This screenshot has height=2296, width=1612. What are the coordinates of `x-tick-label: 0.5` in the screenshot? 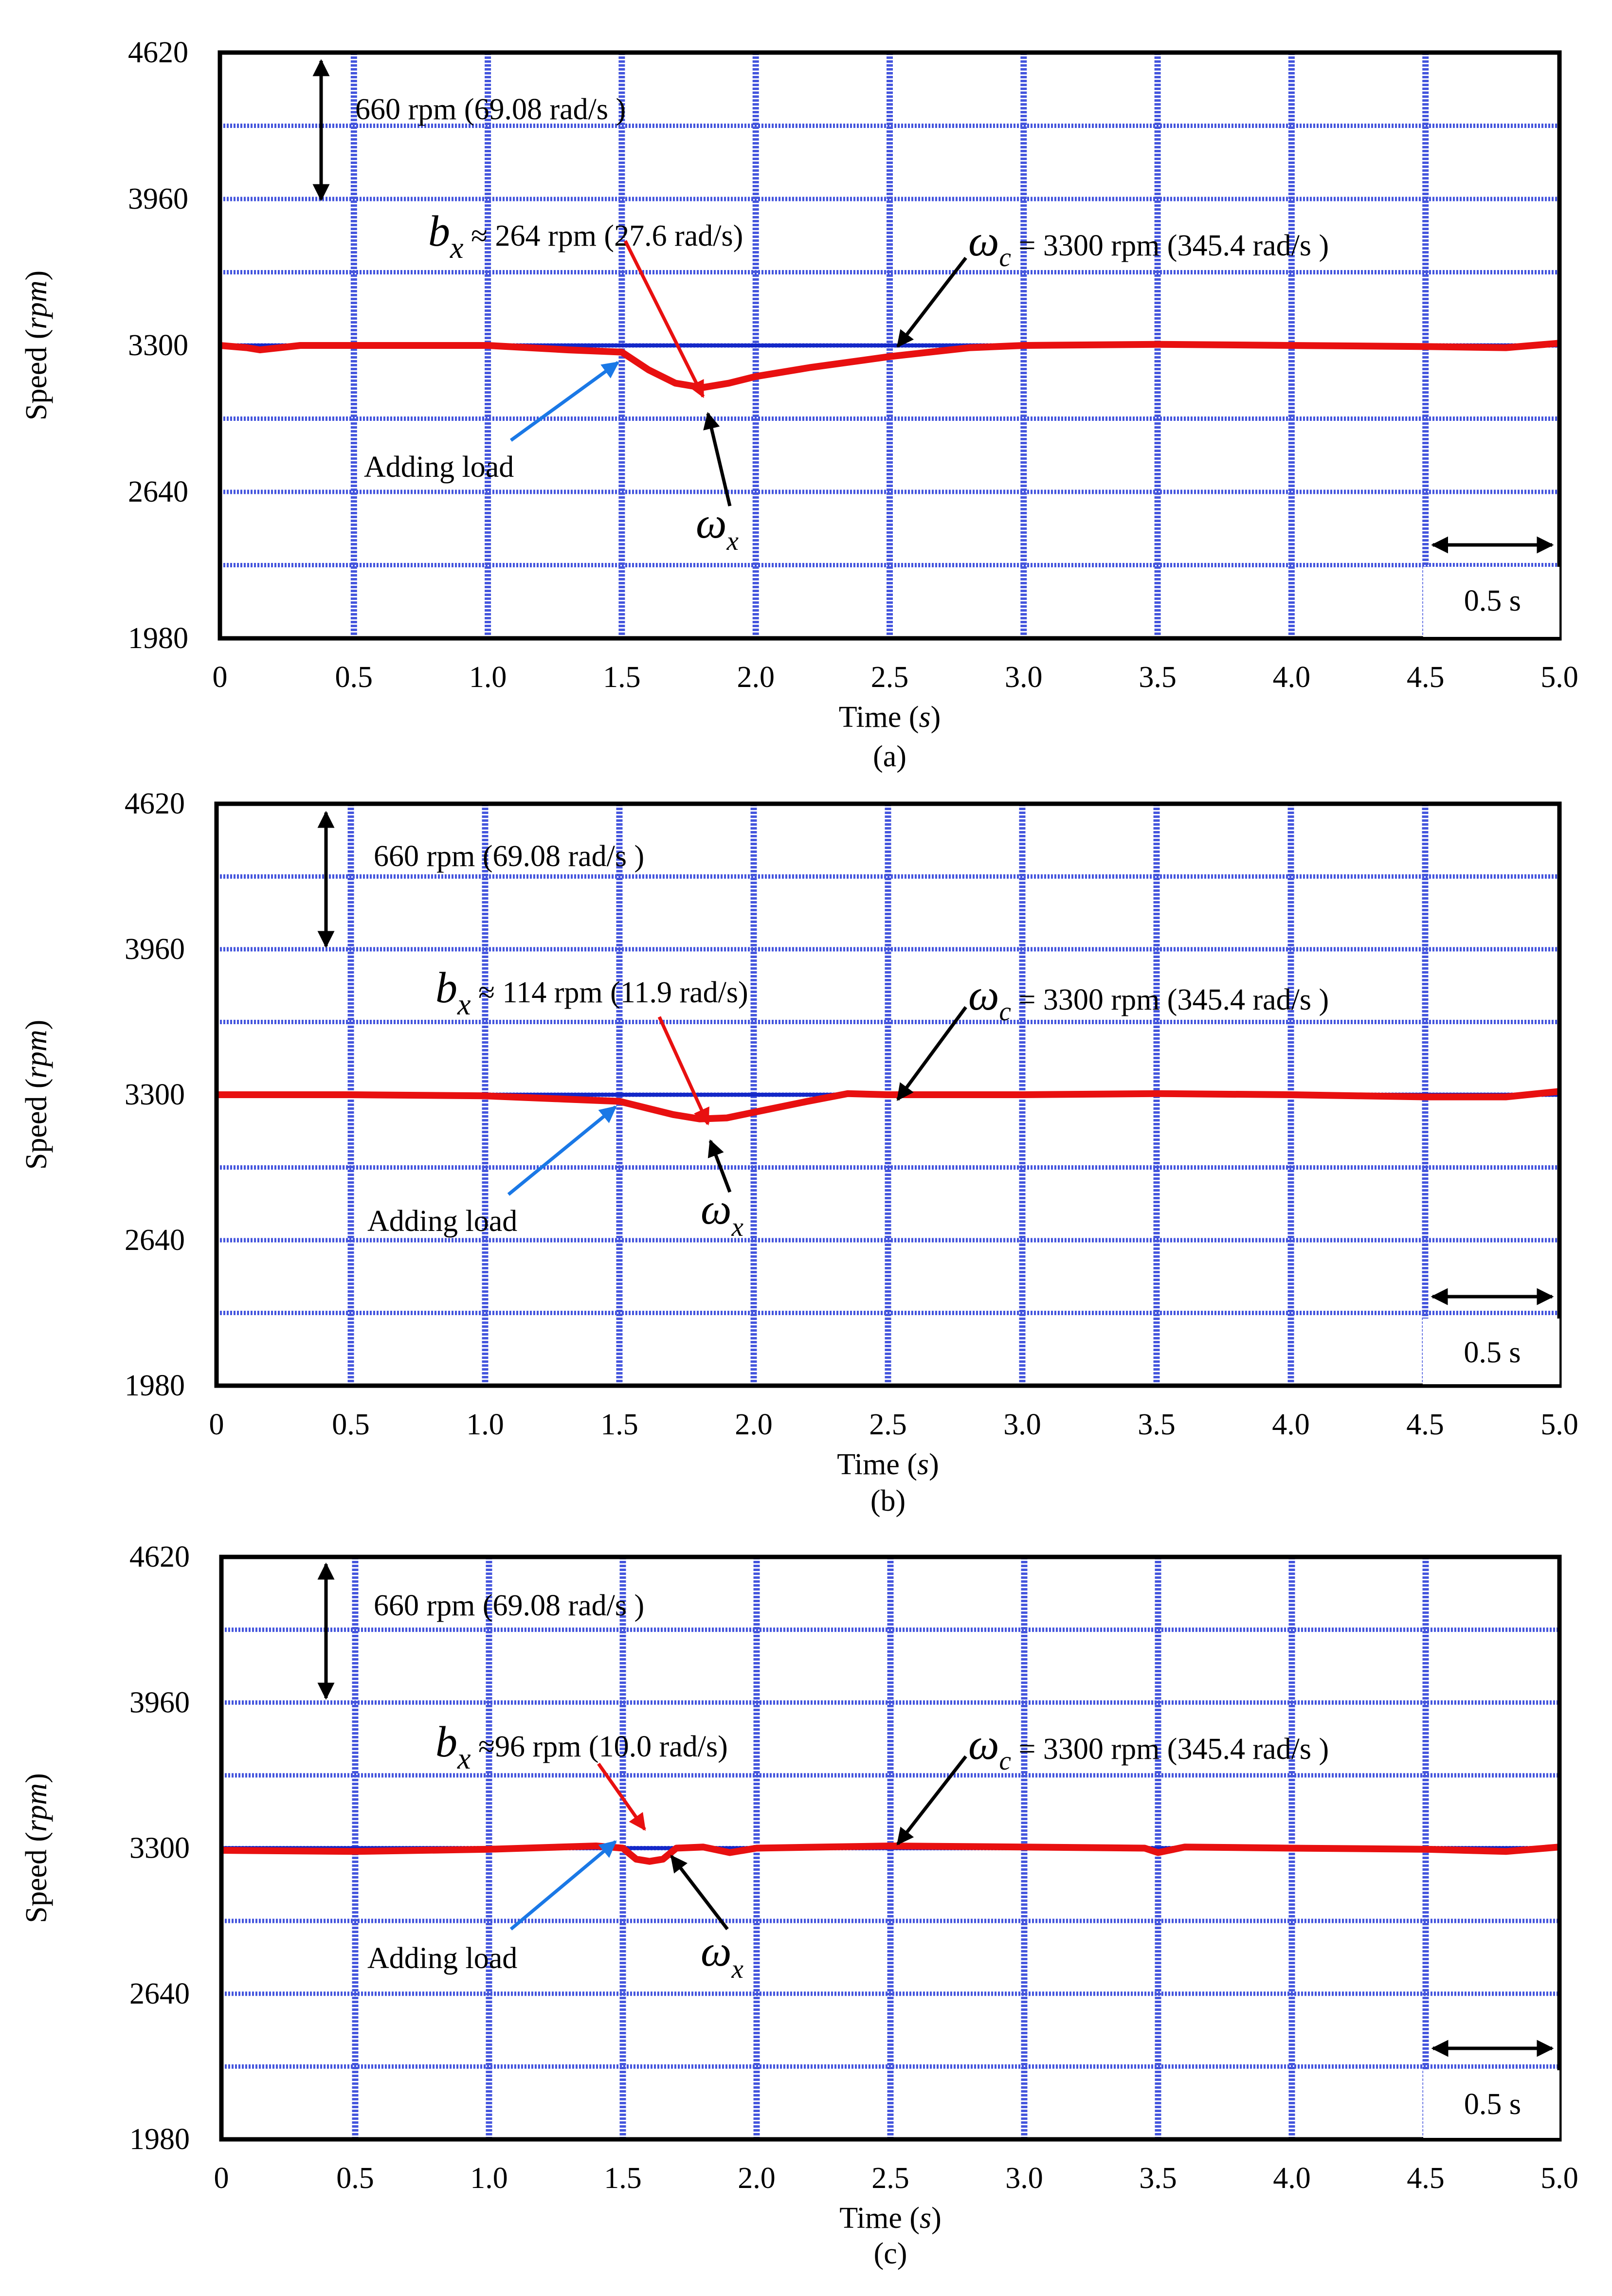 It's located at (355, 2178).